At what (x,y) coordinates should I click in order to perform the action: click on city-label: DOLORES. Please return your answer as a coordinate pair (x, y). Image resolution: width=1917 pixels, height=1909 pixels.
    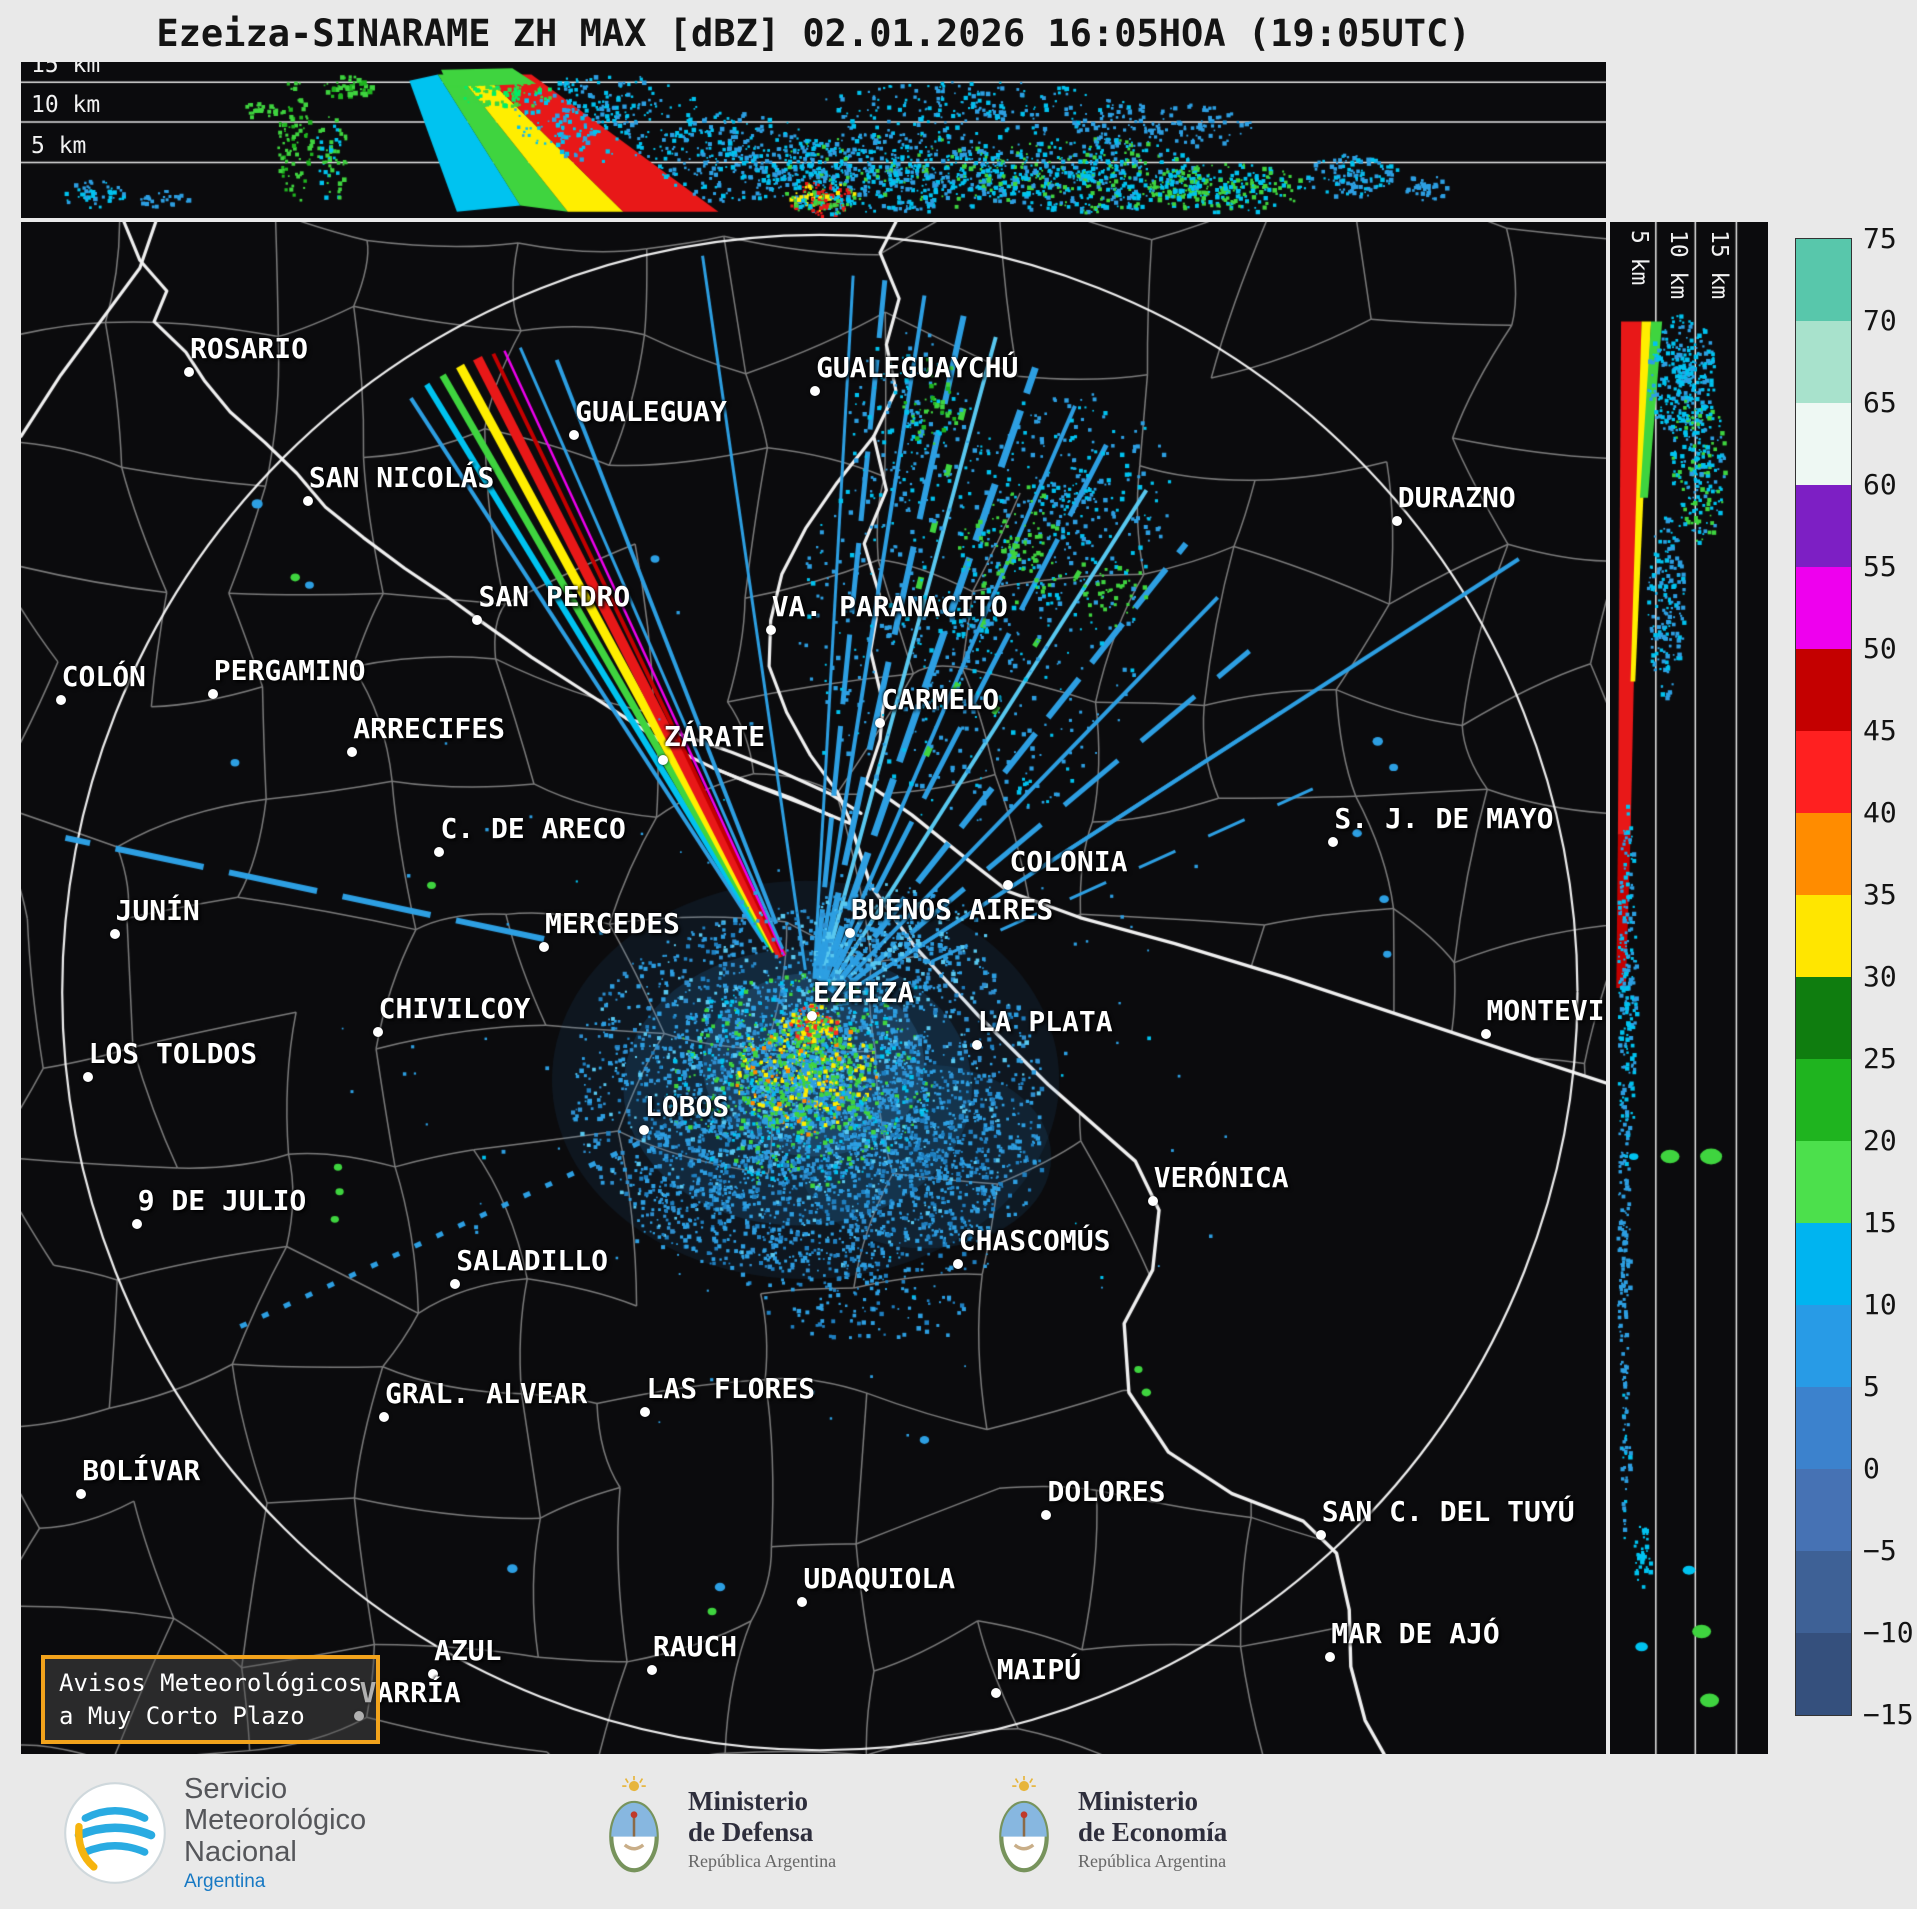
    Looking at the image, I should click on (1106, 1491).